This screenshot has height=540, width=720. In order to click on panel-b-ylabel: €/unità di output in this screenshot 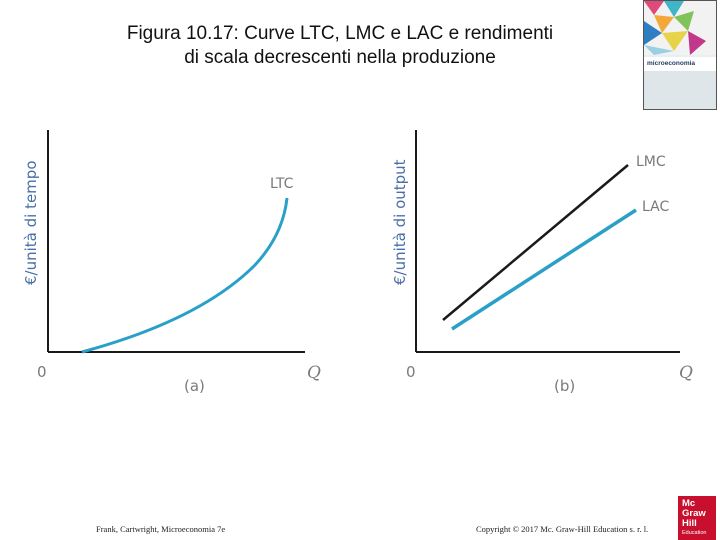, I will do `click(400, 222)`.